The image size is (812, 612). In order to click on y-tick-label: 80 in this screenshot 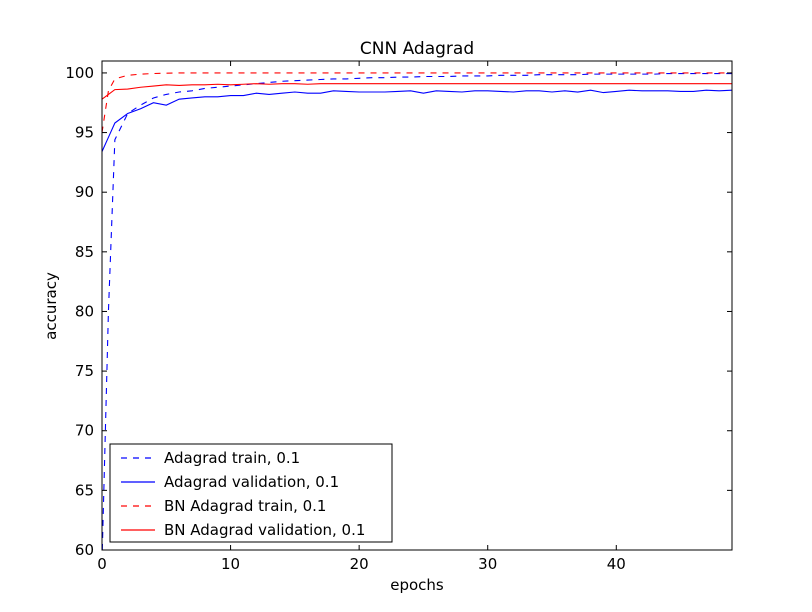, I will do `click(84, 311)`.